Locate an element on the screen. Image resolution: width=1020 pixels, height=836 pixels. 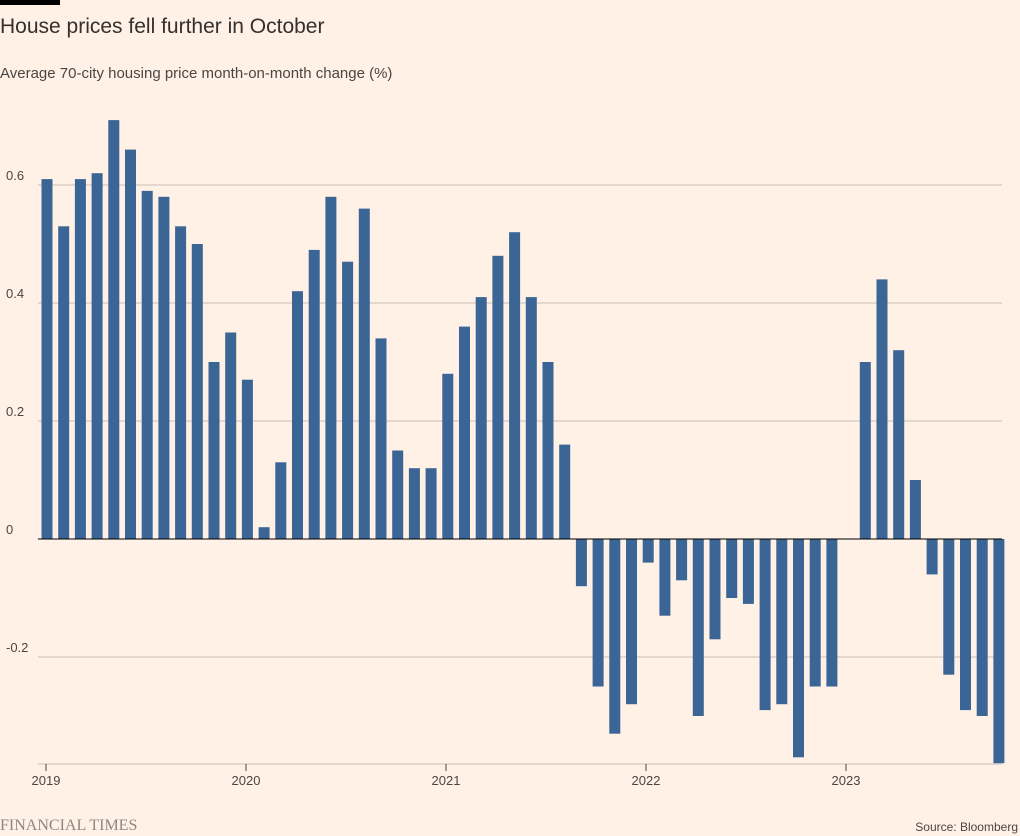
ft-accent-bar is located at coordinates (30, 2).